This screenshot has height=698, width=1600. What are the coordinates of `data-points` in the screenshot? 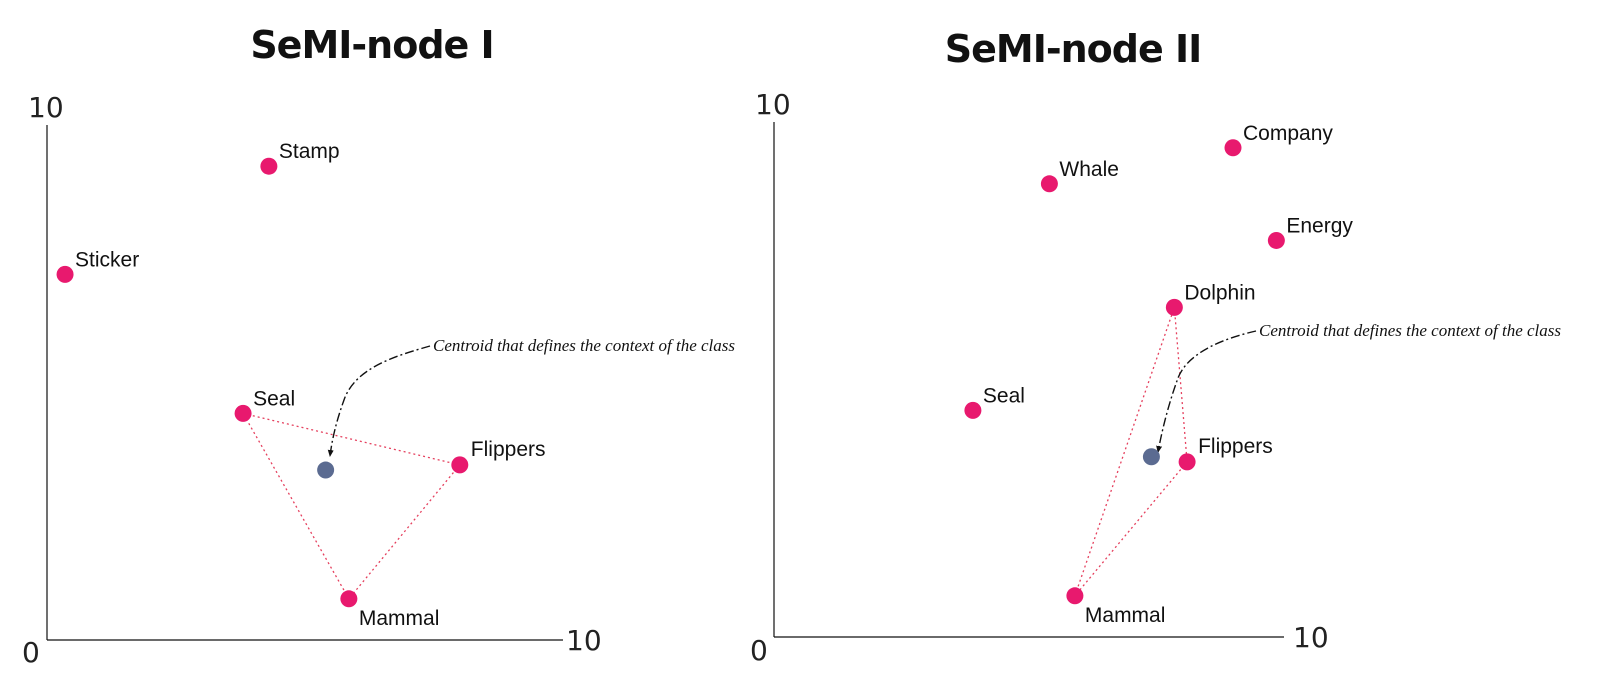 It's located at (1124, 372).